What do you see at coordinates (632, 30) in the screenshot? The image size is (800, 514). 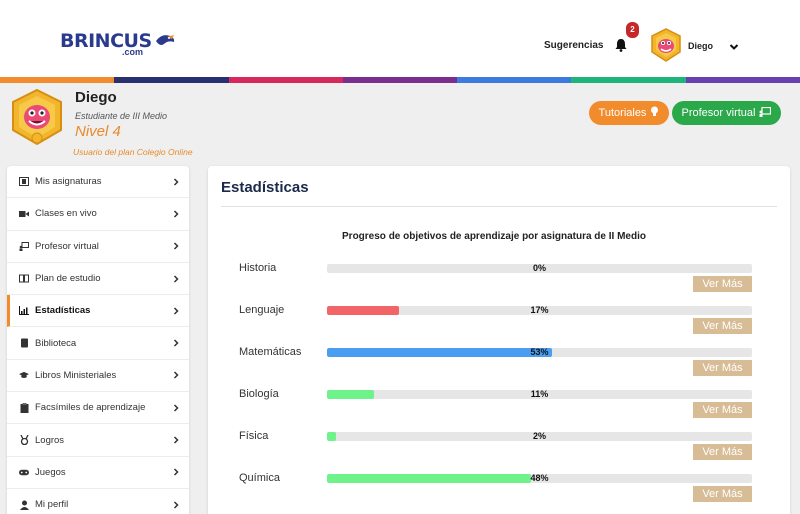 I see `notification-count-badge: 2` at bounding box center [632, 30].